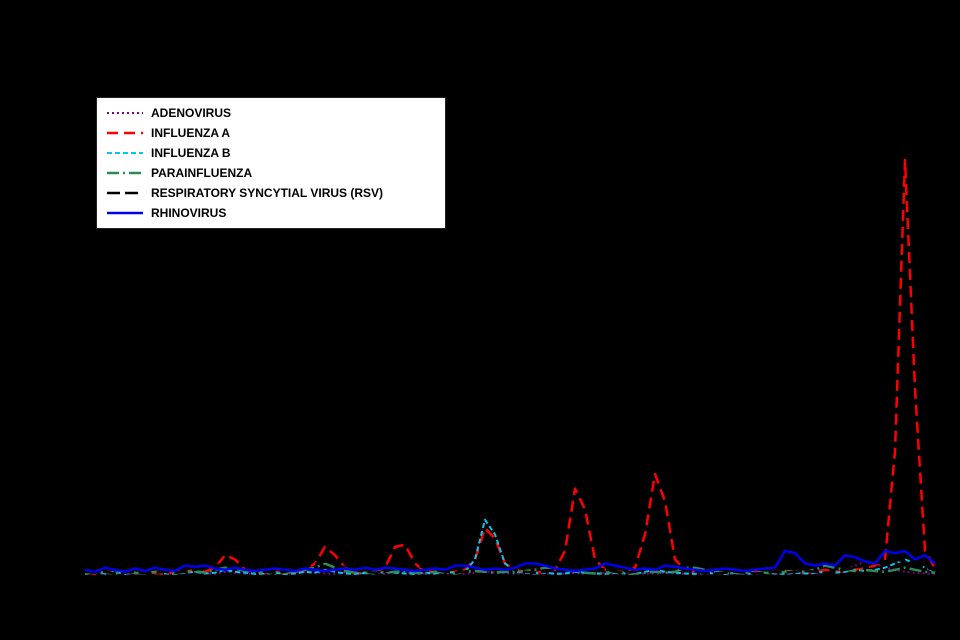 The height and width of the screenshot is (640, 960). I want to click on series-line-parainfluenza, so click(510, 569).